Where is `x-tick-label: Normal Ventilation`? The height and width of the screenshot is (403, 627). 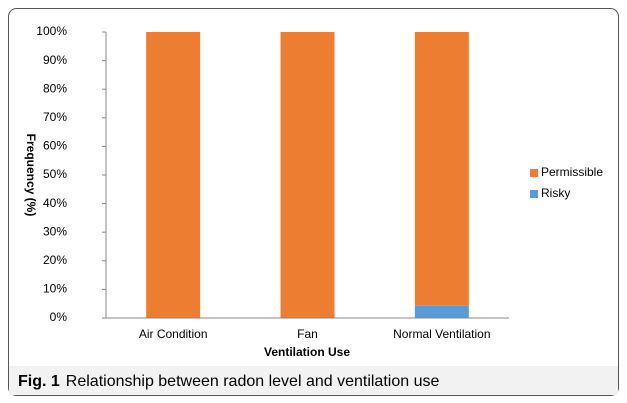
x-tick-label: Normal Ventilation is located at coordinates (441, 334).